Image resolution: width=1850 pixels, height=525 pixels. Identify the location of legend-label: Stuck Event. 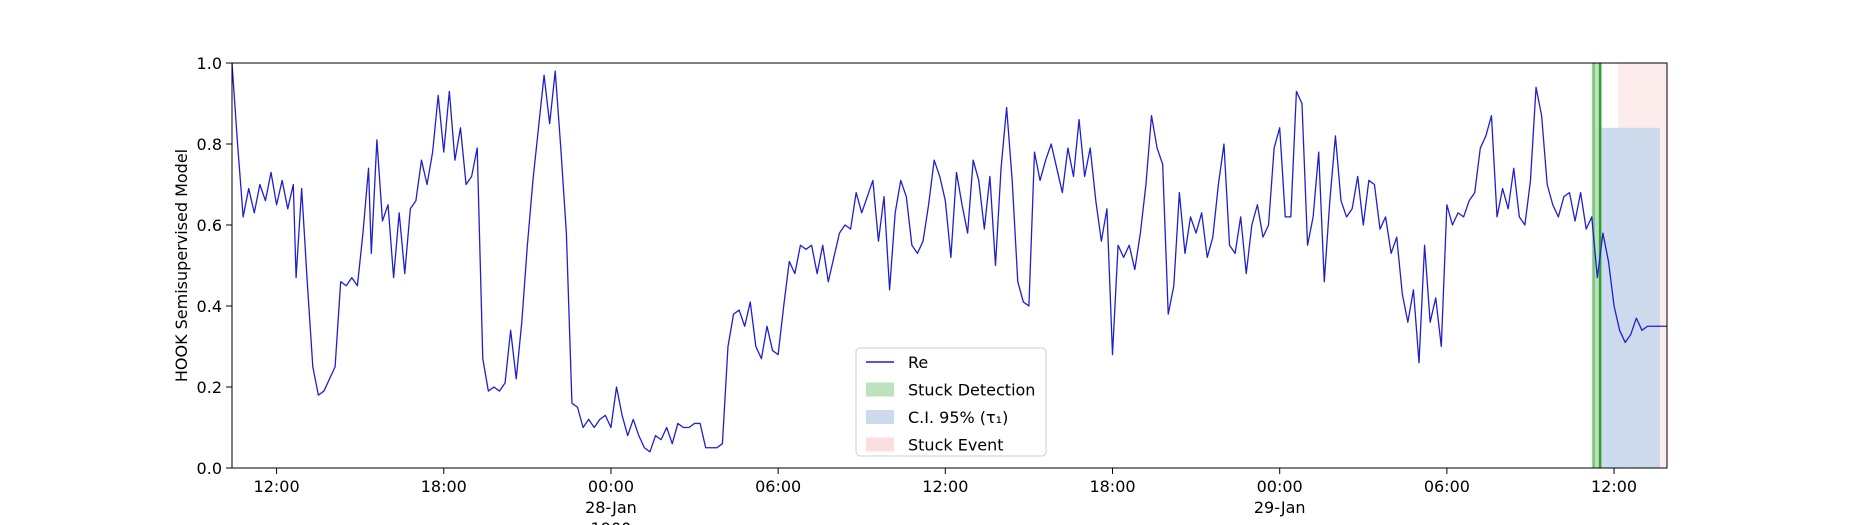
(956, 445).